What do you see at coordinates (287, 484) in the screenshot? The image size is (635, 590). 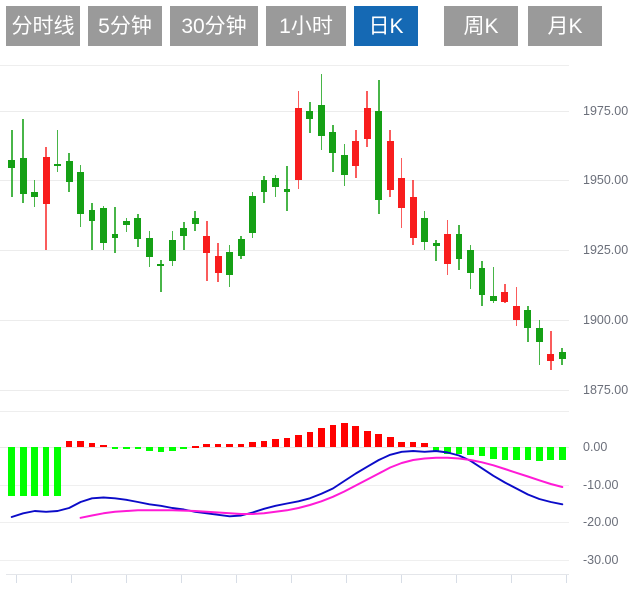 I see `macd-lines` at bounding box center [287, 484].